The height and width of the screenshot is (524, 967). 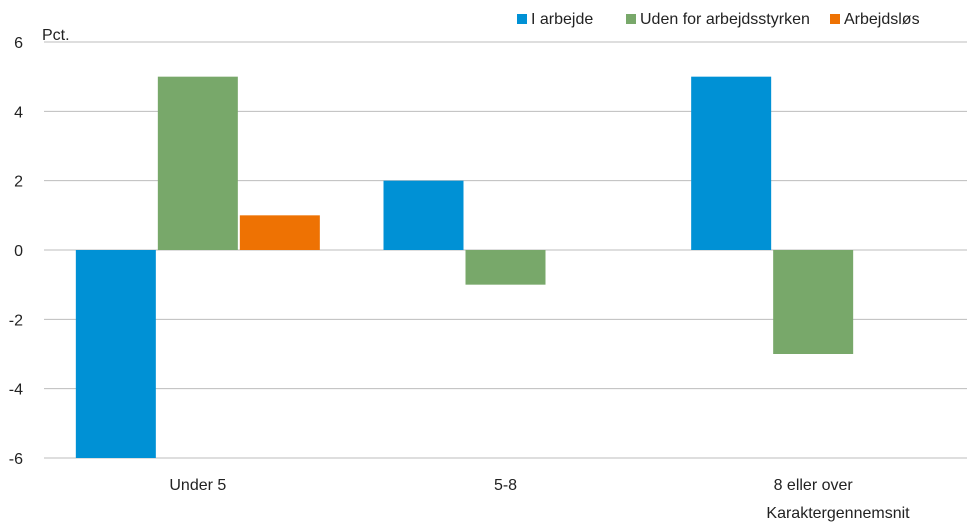 What do you see at coordinates (838, 513) in the screenshot?
I see `x-axis-label: Karaktergennemsnit` at bounding box center [838, 513].